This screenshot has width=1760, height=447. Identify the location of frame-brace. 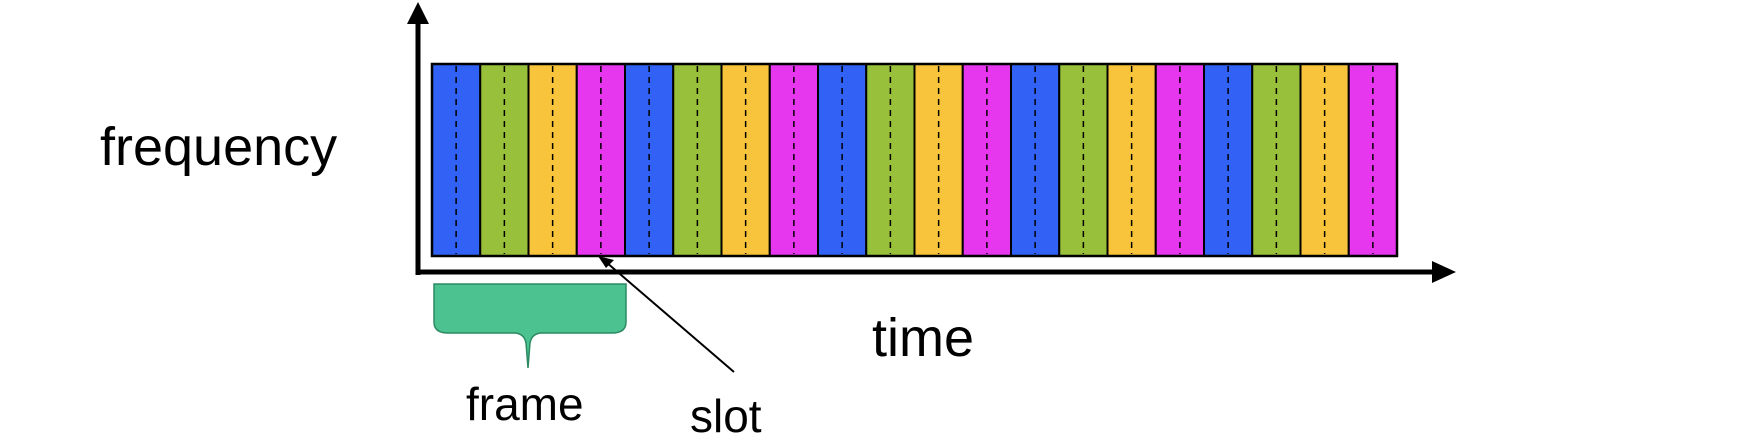
(530, 326).